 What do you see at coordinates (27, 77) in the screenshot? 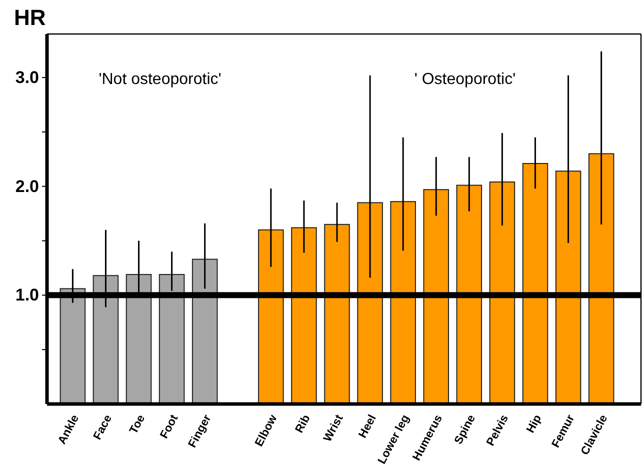
I see `y-tick-label: 3.0` at bounding box center [27, 77].